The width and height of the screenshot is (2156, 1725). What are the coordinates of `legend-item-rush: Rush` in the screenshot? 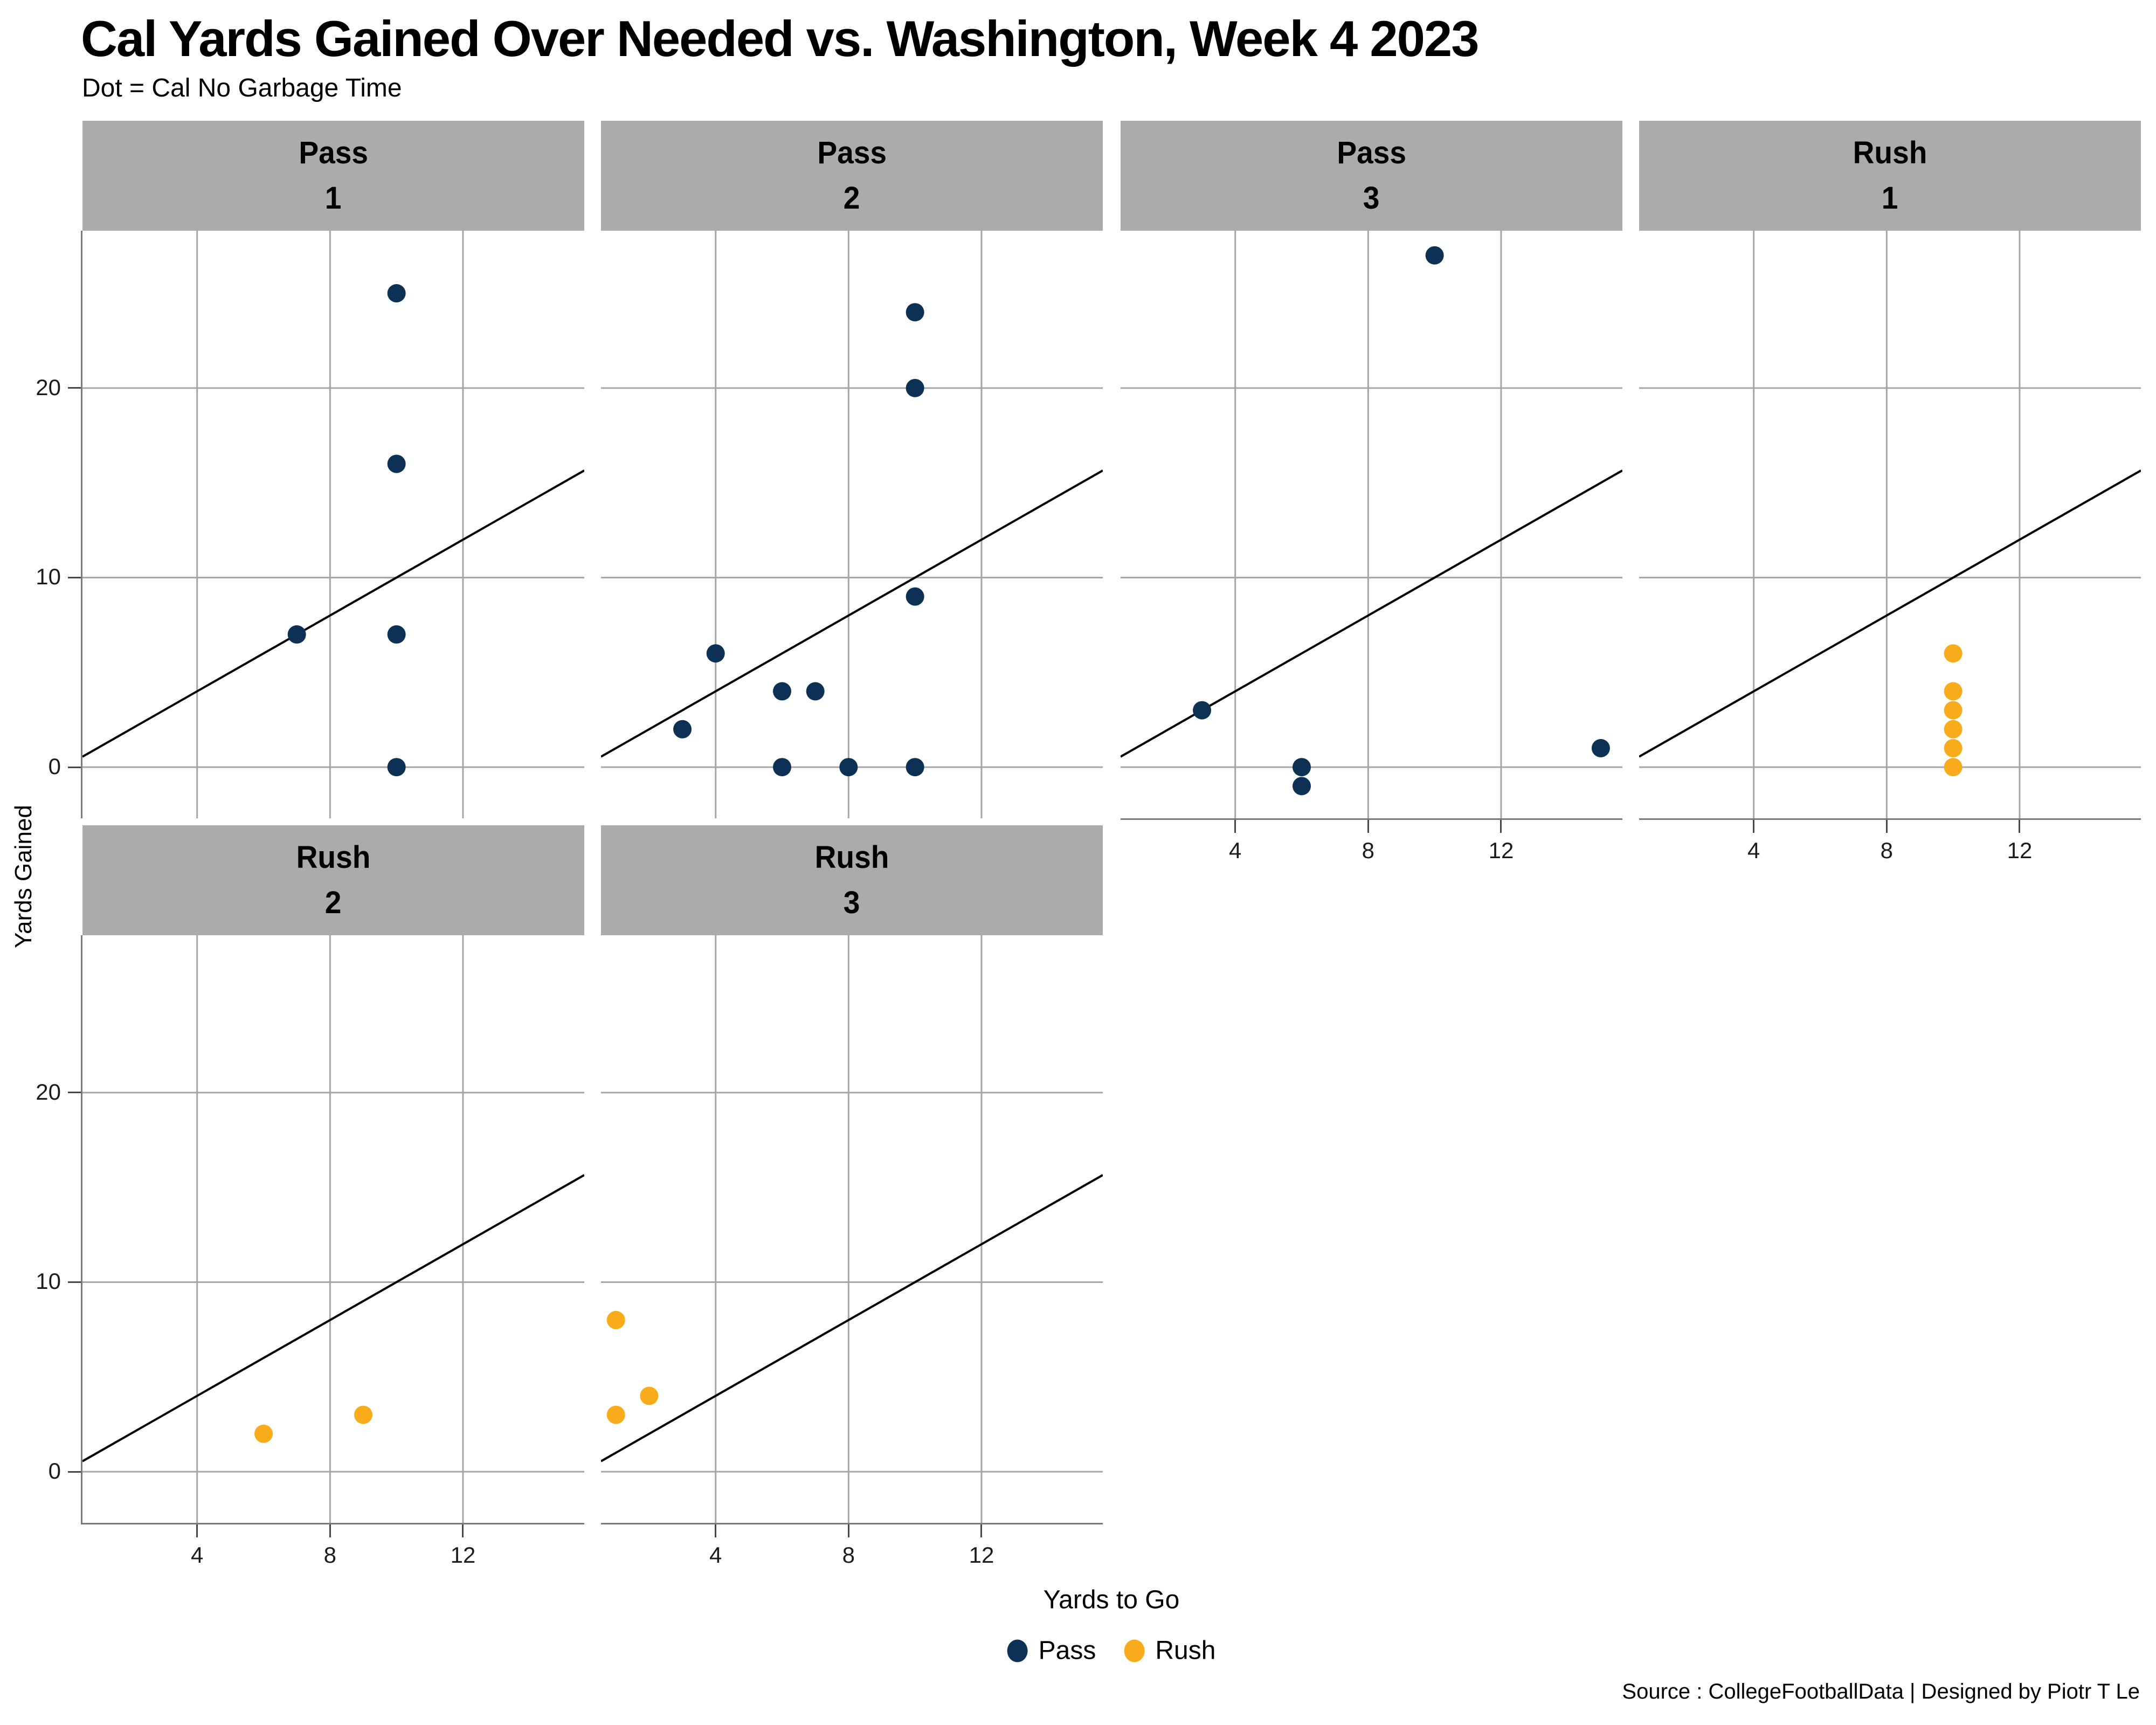 It's located at (1169, 1651).